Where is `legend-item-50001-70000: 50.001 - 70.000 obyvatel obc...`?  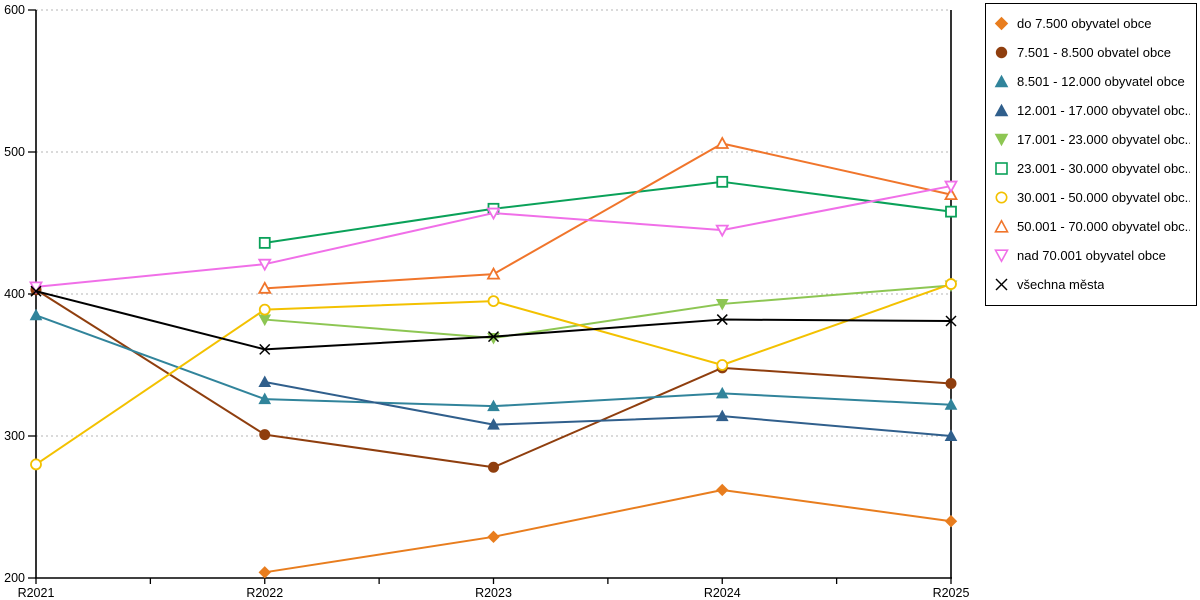 legend-item-50001-70000: 50.001 - 70.000 obyvatel obc... is located at coordinates (1092, 226).